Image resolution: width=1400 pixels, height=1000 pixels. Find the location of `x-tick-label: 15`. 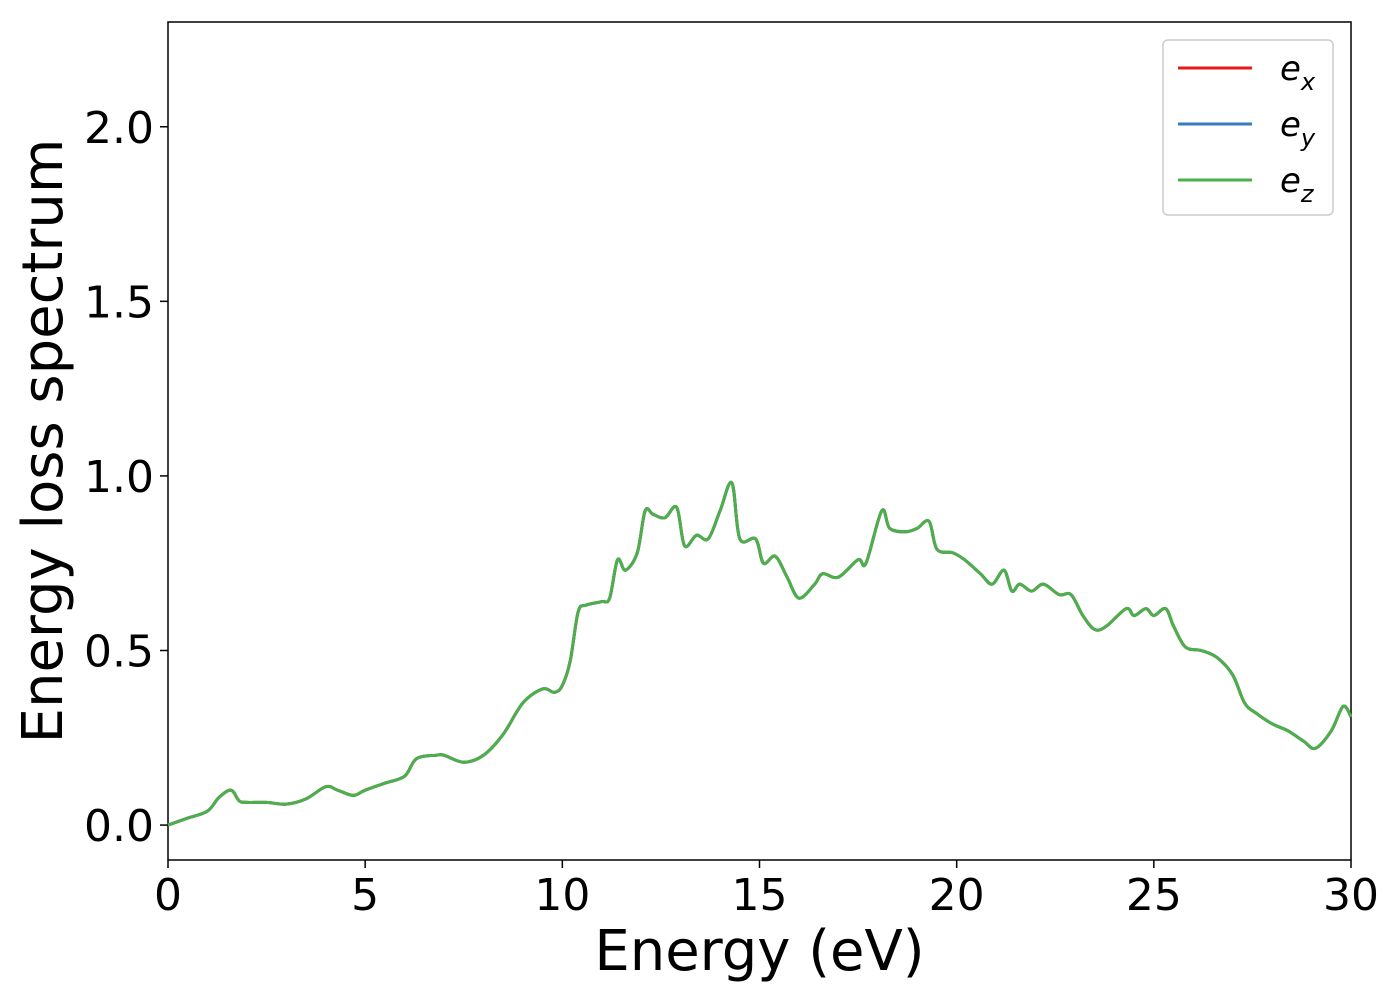

x-tick-label: 15 is located at coordinates (760, 895).